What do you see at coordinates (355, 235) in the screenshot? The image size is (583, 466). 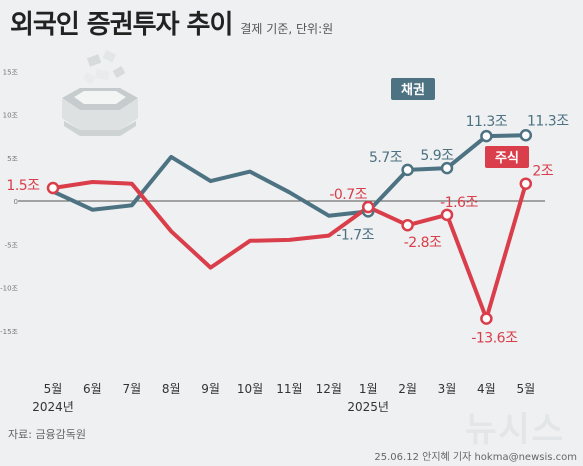 I see `data-label: -1.7조` at bounding box center [355, 235].